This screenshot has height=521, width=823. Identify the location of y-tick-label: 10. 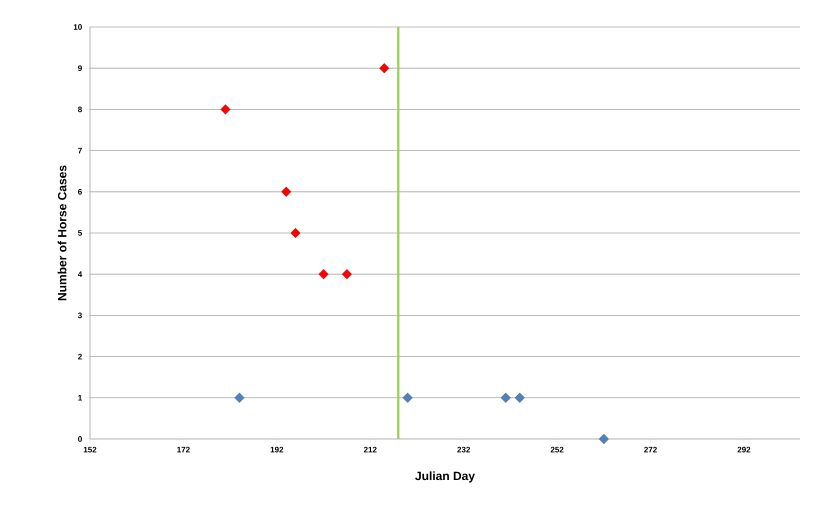
(78, 27).